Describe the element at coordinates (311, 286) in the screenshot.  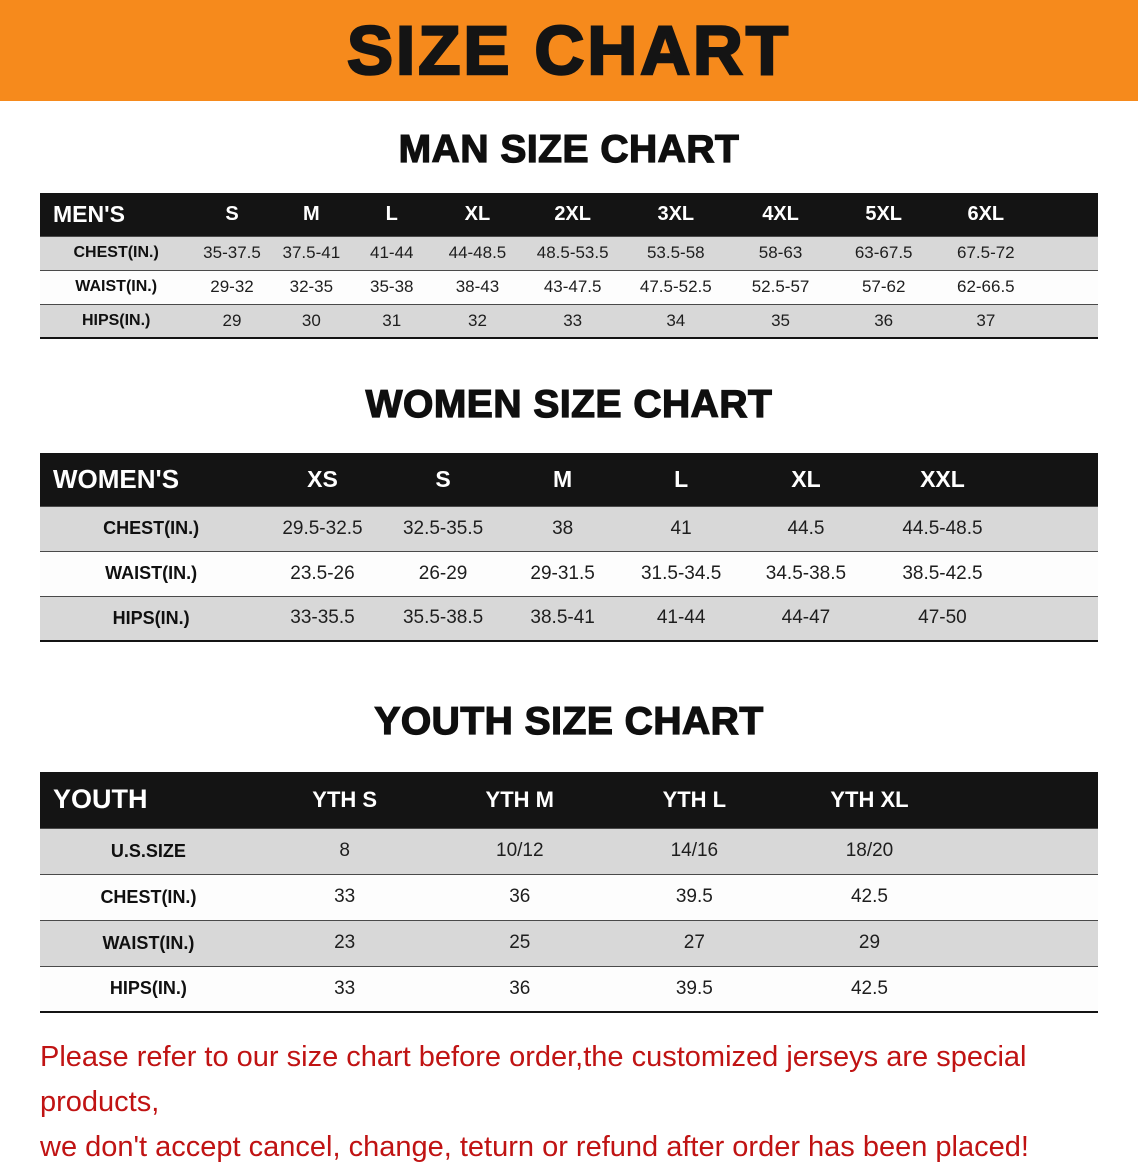
I see `value-cell: 32-35` at that location.